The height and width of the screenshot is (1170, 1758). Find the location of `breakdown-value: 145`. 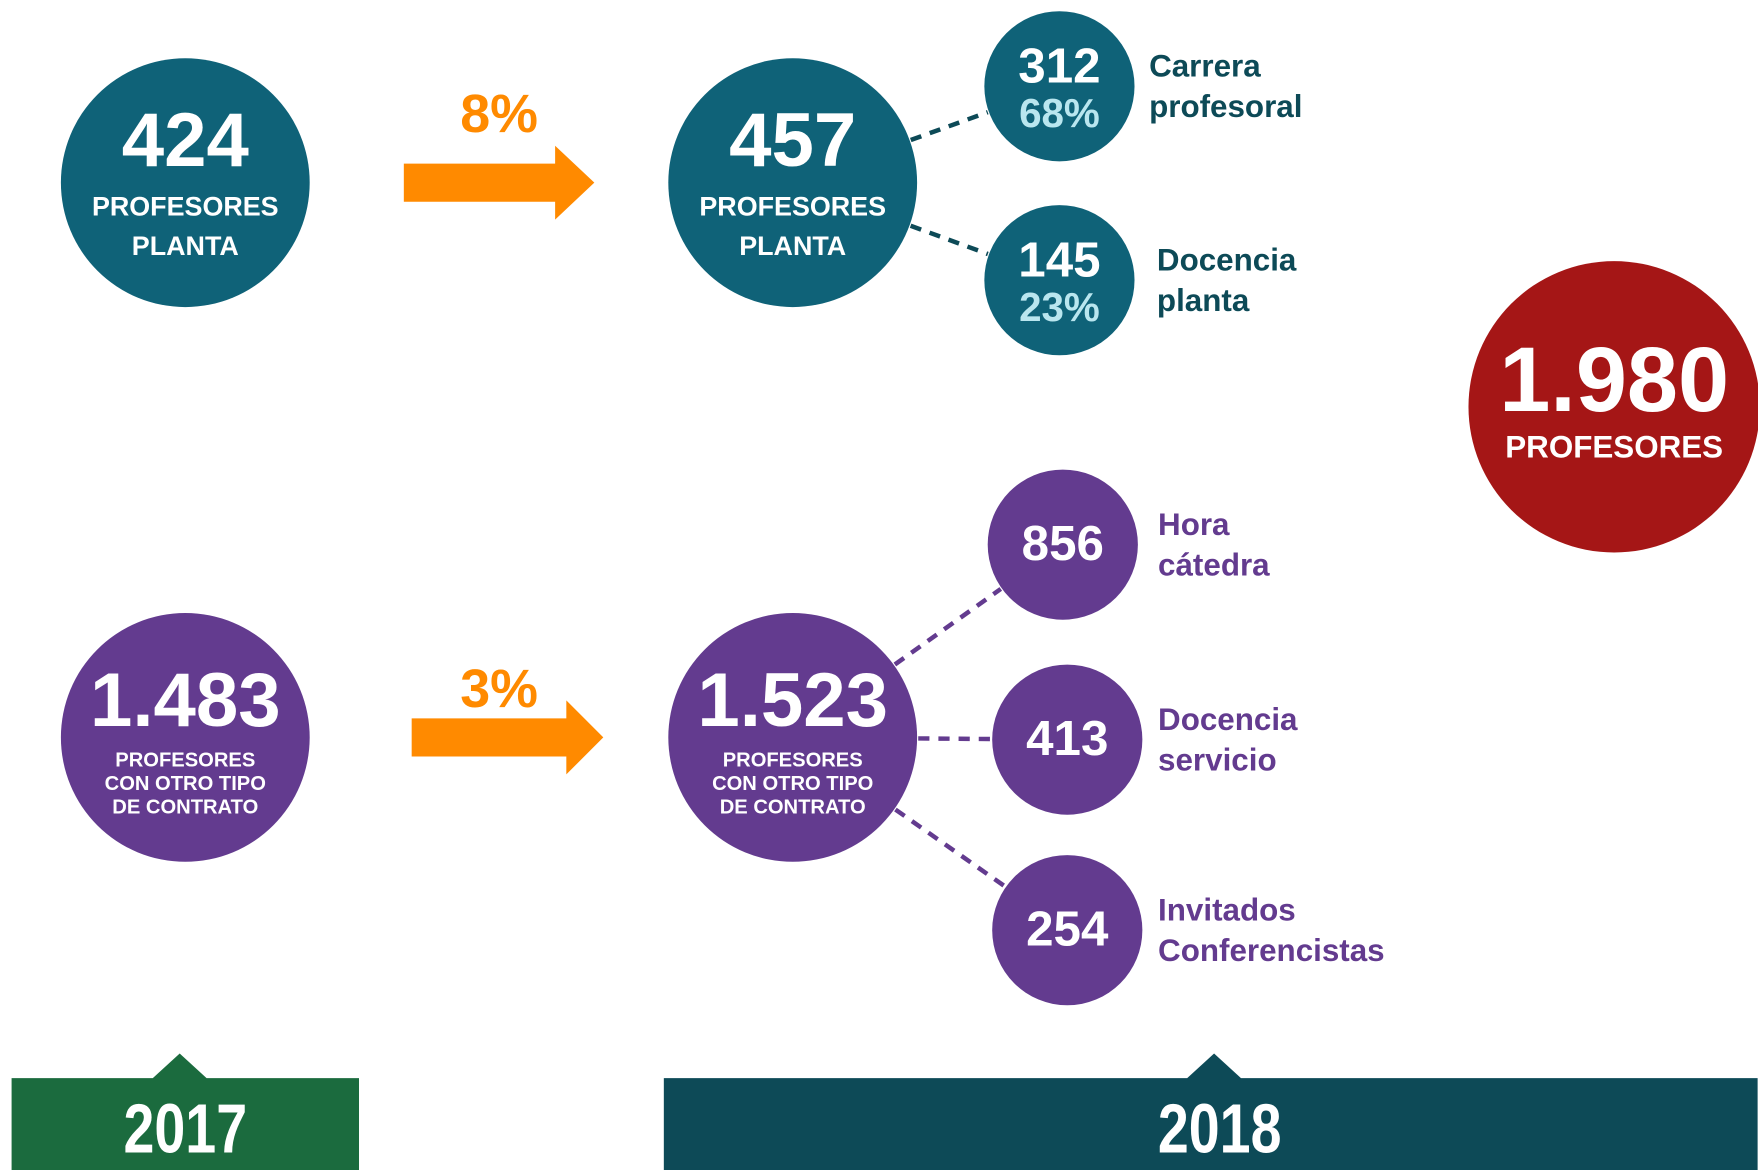

breakdown-value: 145 is located at coordinates (1059, 259).